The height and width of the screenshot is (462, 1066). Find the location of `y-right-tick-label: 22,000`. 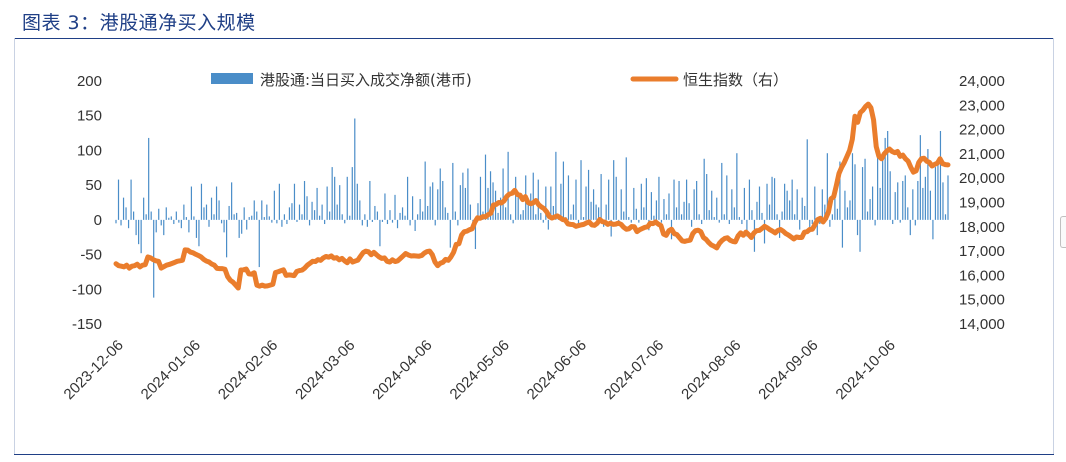

y-right-tick-label: 22,000 is located at coordinates (982, 130).